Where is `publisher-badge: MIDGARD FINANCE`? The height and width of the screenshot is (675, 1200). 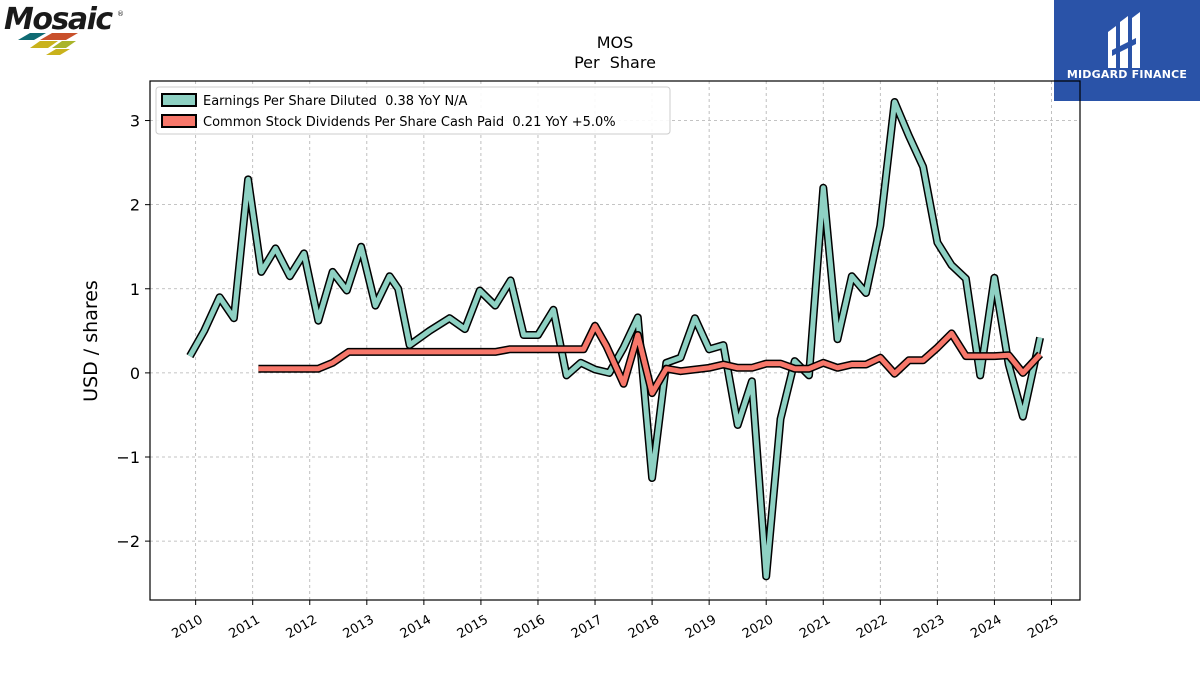 publisher-badge: MIDGARD FINANCE is located at coordinates (1127, 50).